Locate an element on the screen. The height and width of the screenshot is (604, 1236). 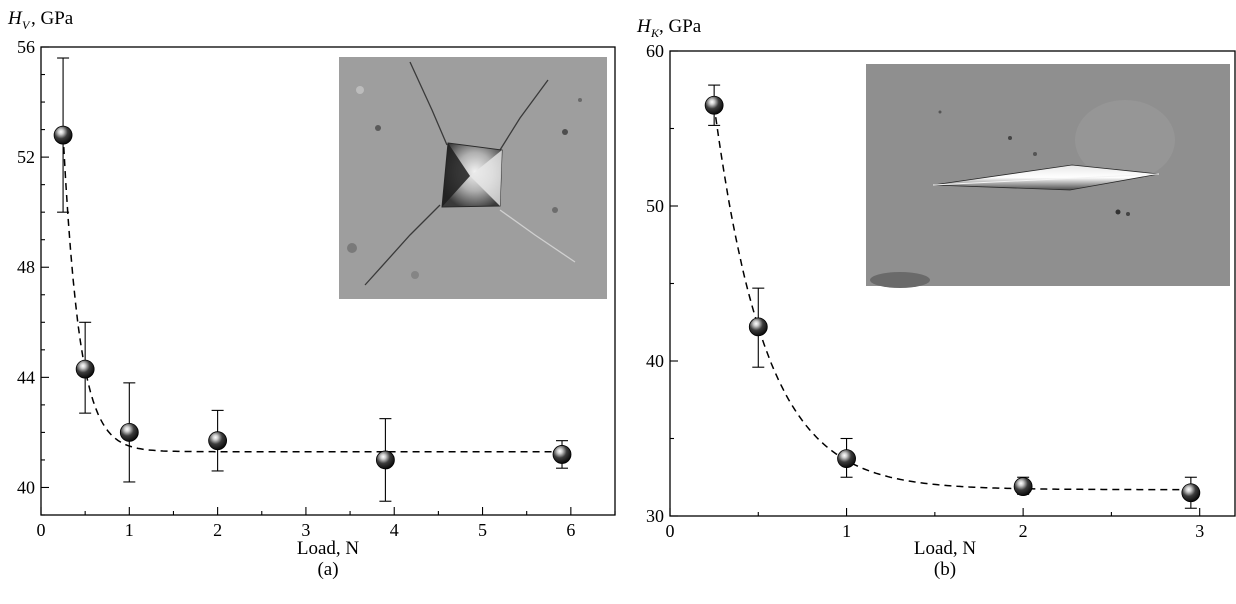
panel-b-inset-micrograph is located at coordinates (1048, 176).